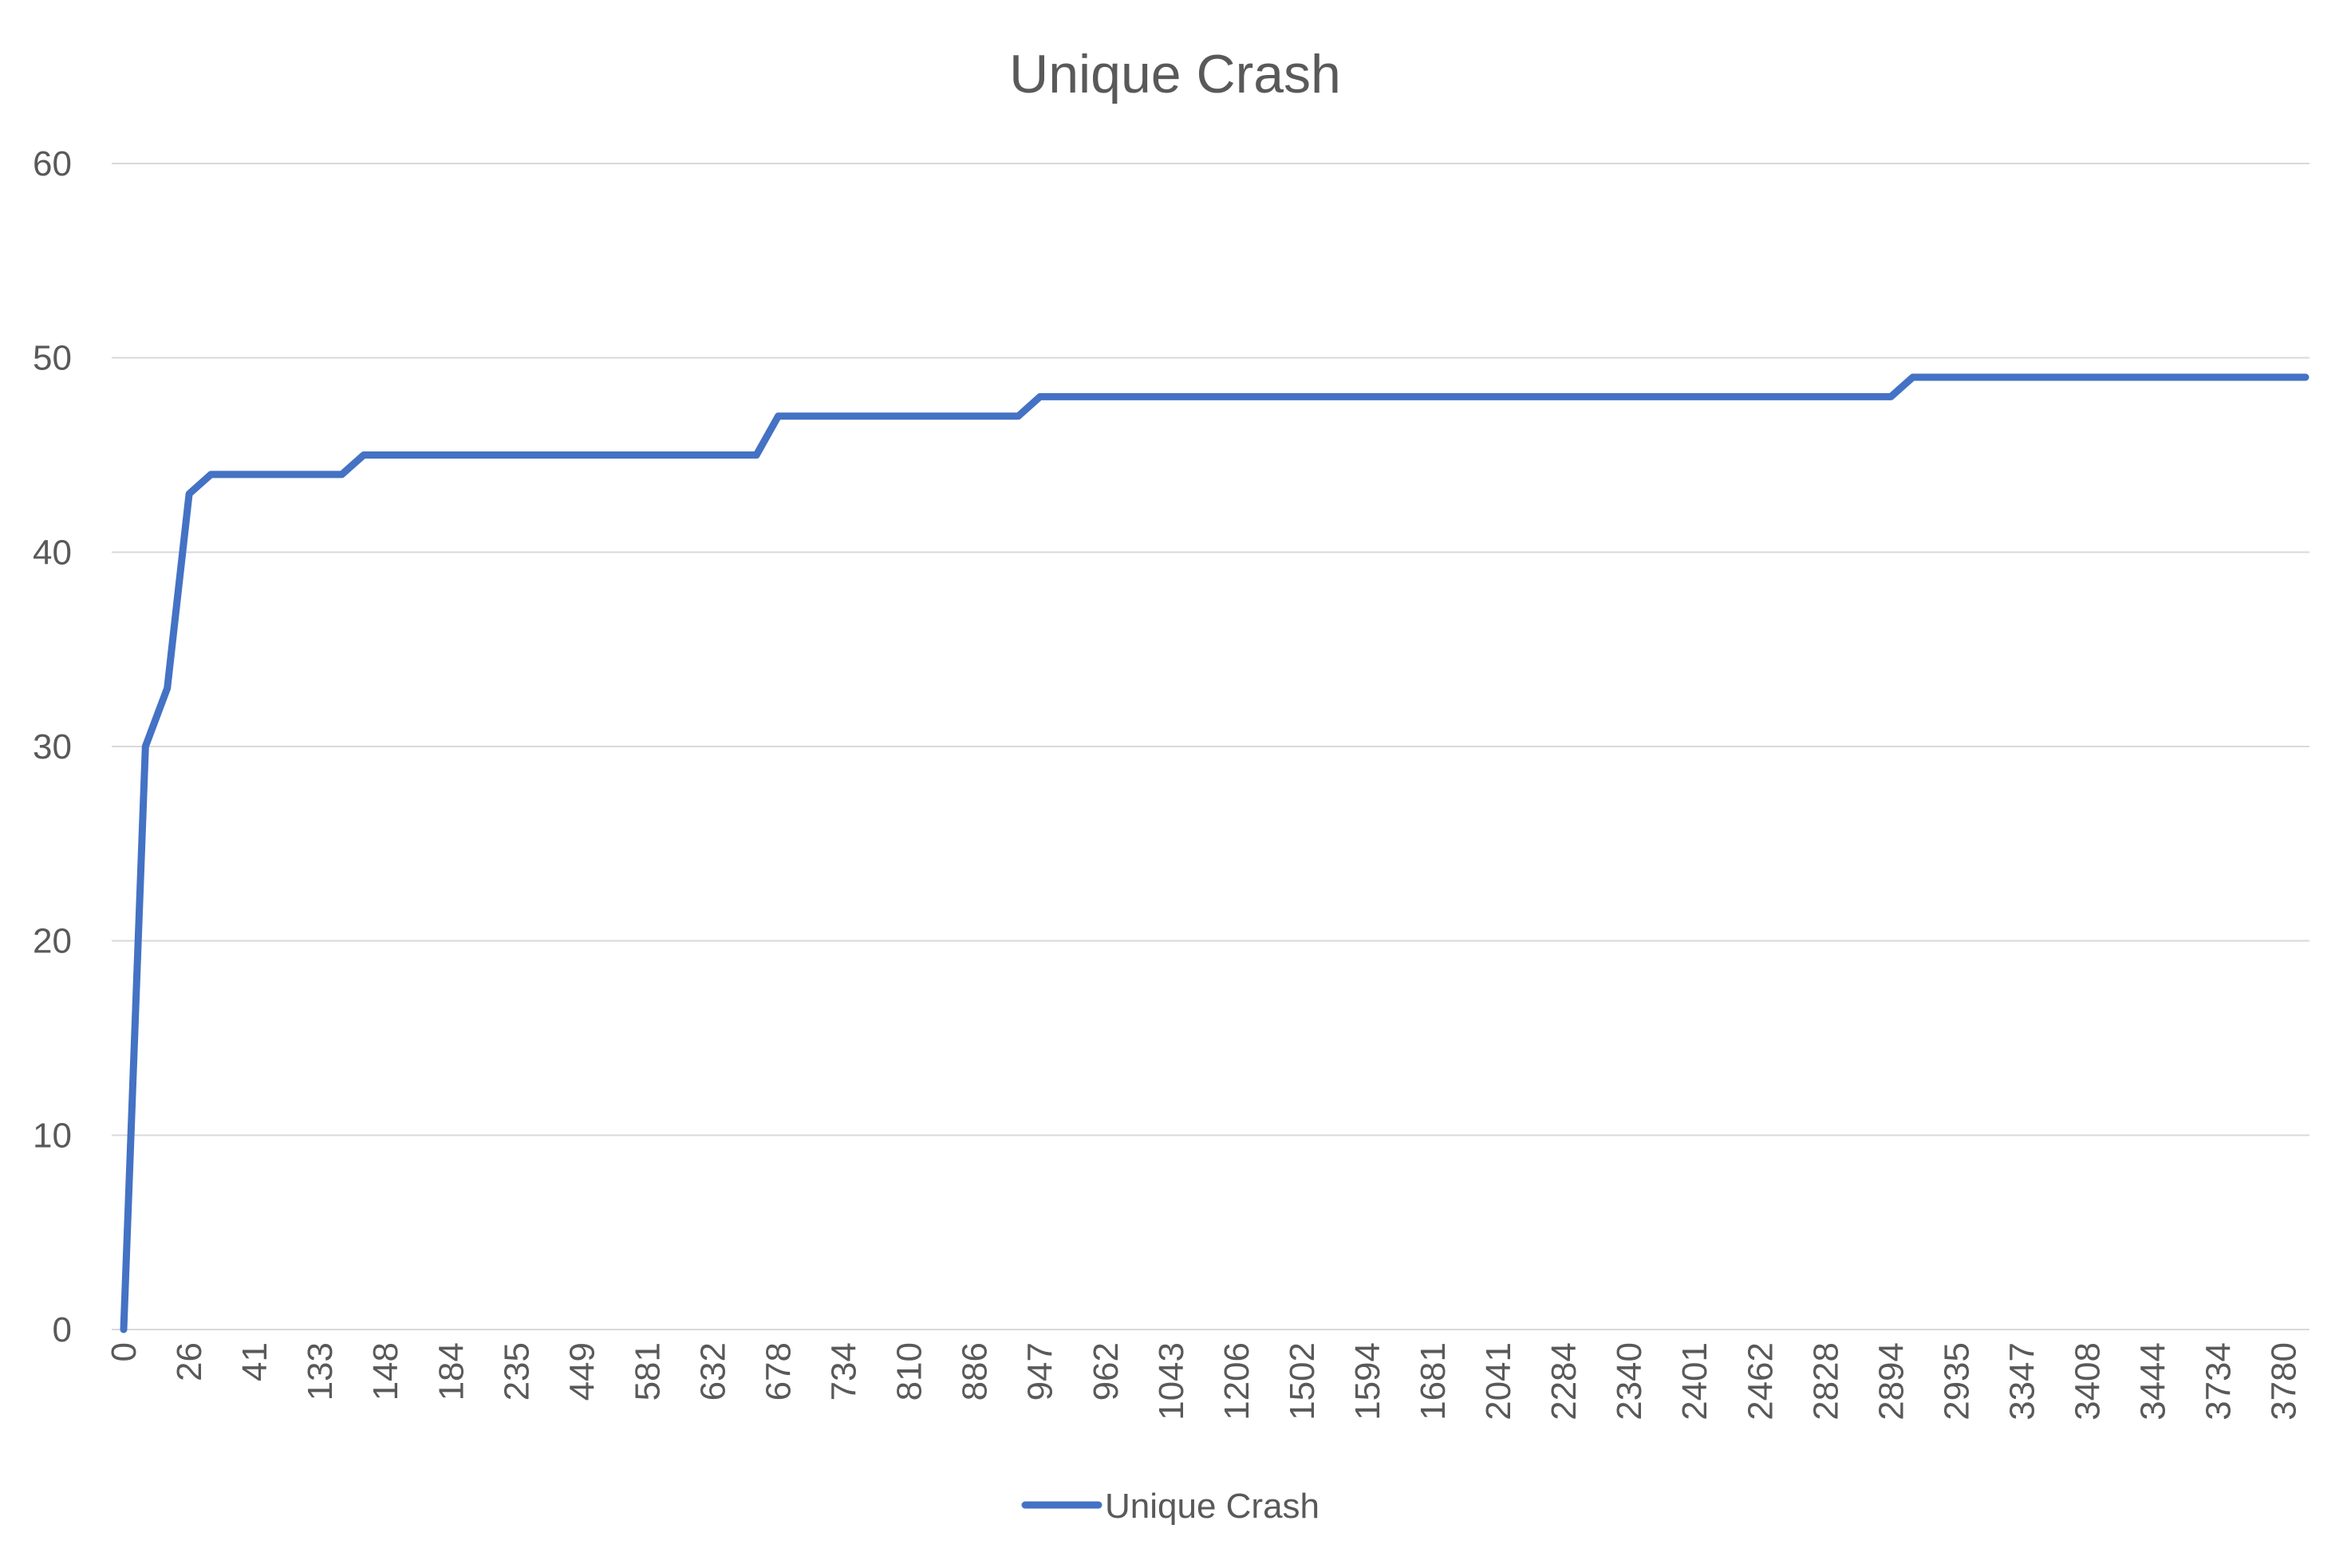 This screenshot has width=2351, height=1568. Describe the element at coordinates (712, 1371) in the screenshot. I see `x-tick-label: 632` at that location.